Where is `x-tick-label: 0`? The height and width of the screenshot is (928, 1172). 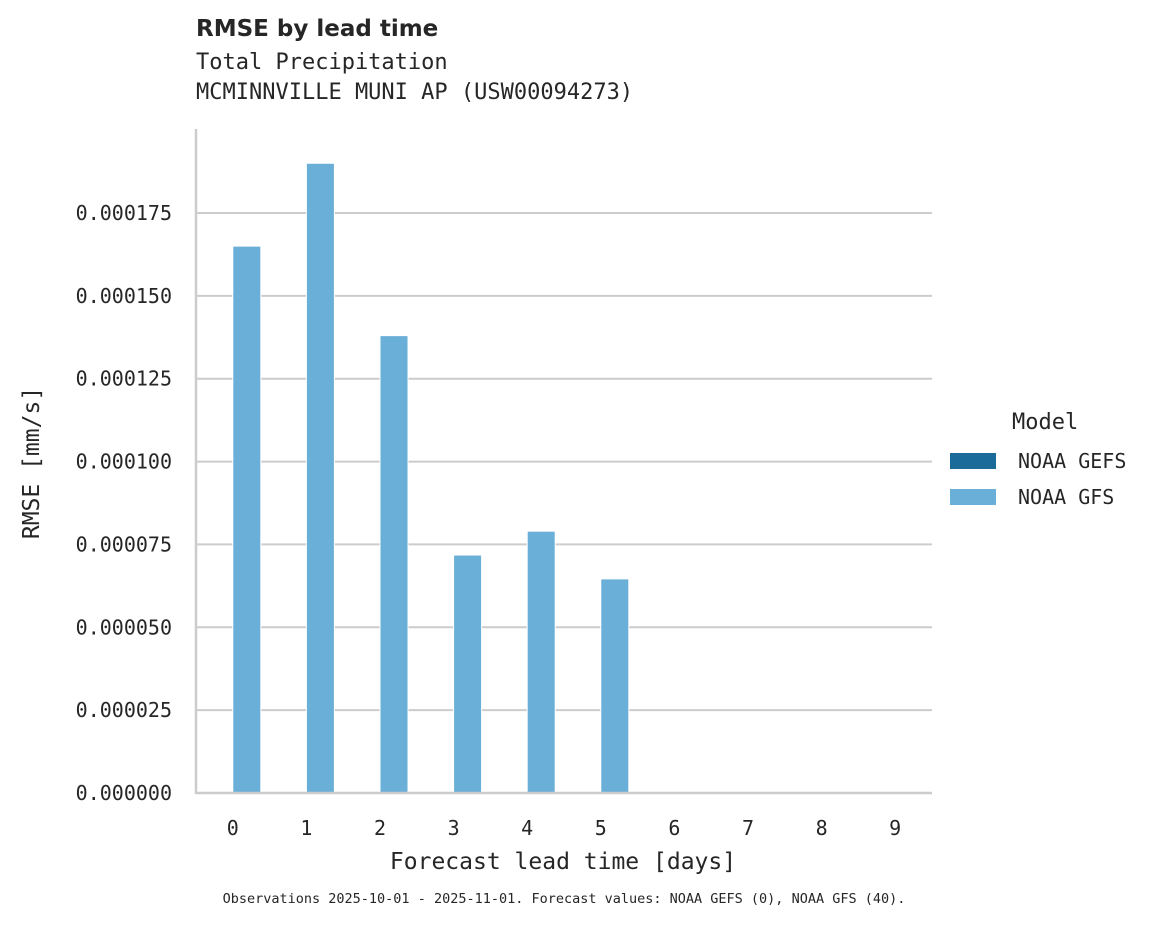 x-tick-label: 0 is located at coordinates (233, 828).